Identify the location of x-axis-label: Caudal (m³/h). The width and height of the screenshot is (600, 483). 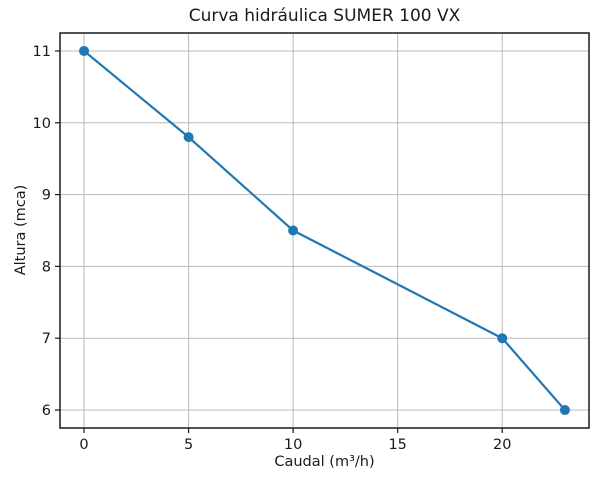
(324, 462).